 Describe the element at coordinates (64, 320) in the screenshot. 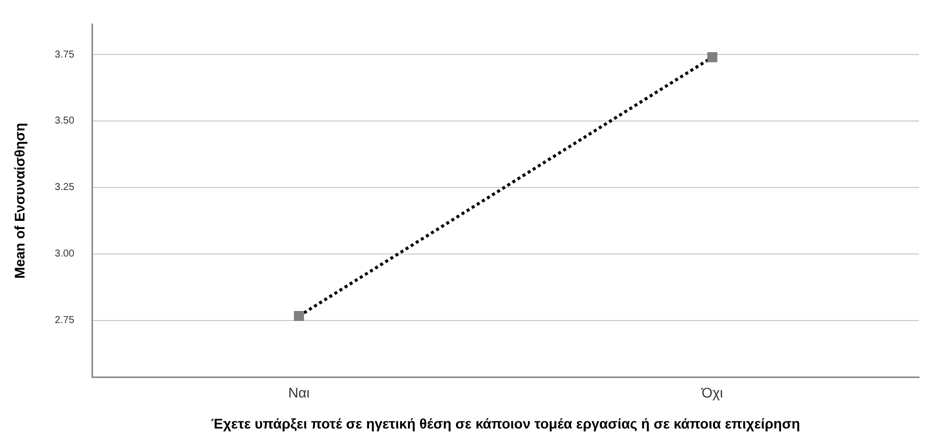

I see `y-tick-label: 2.75` at that location.